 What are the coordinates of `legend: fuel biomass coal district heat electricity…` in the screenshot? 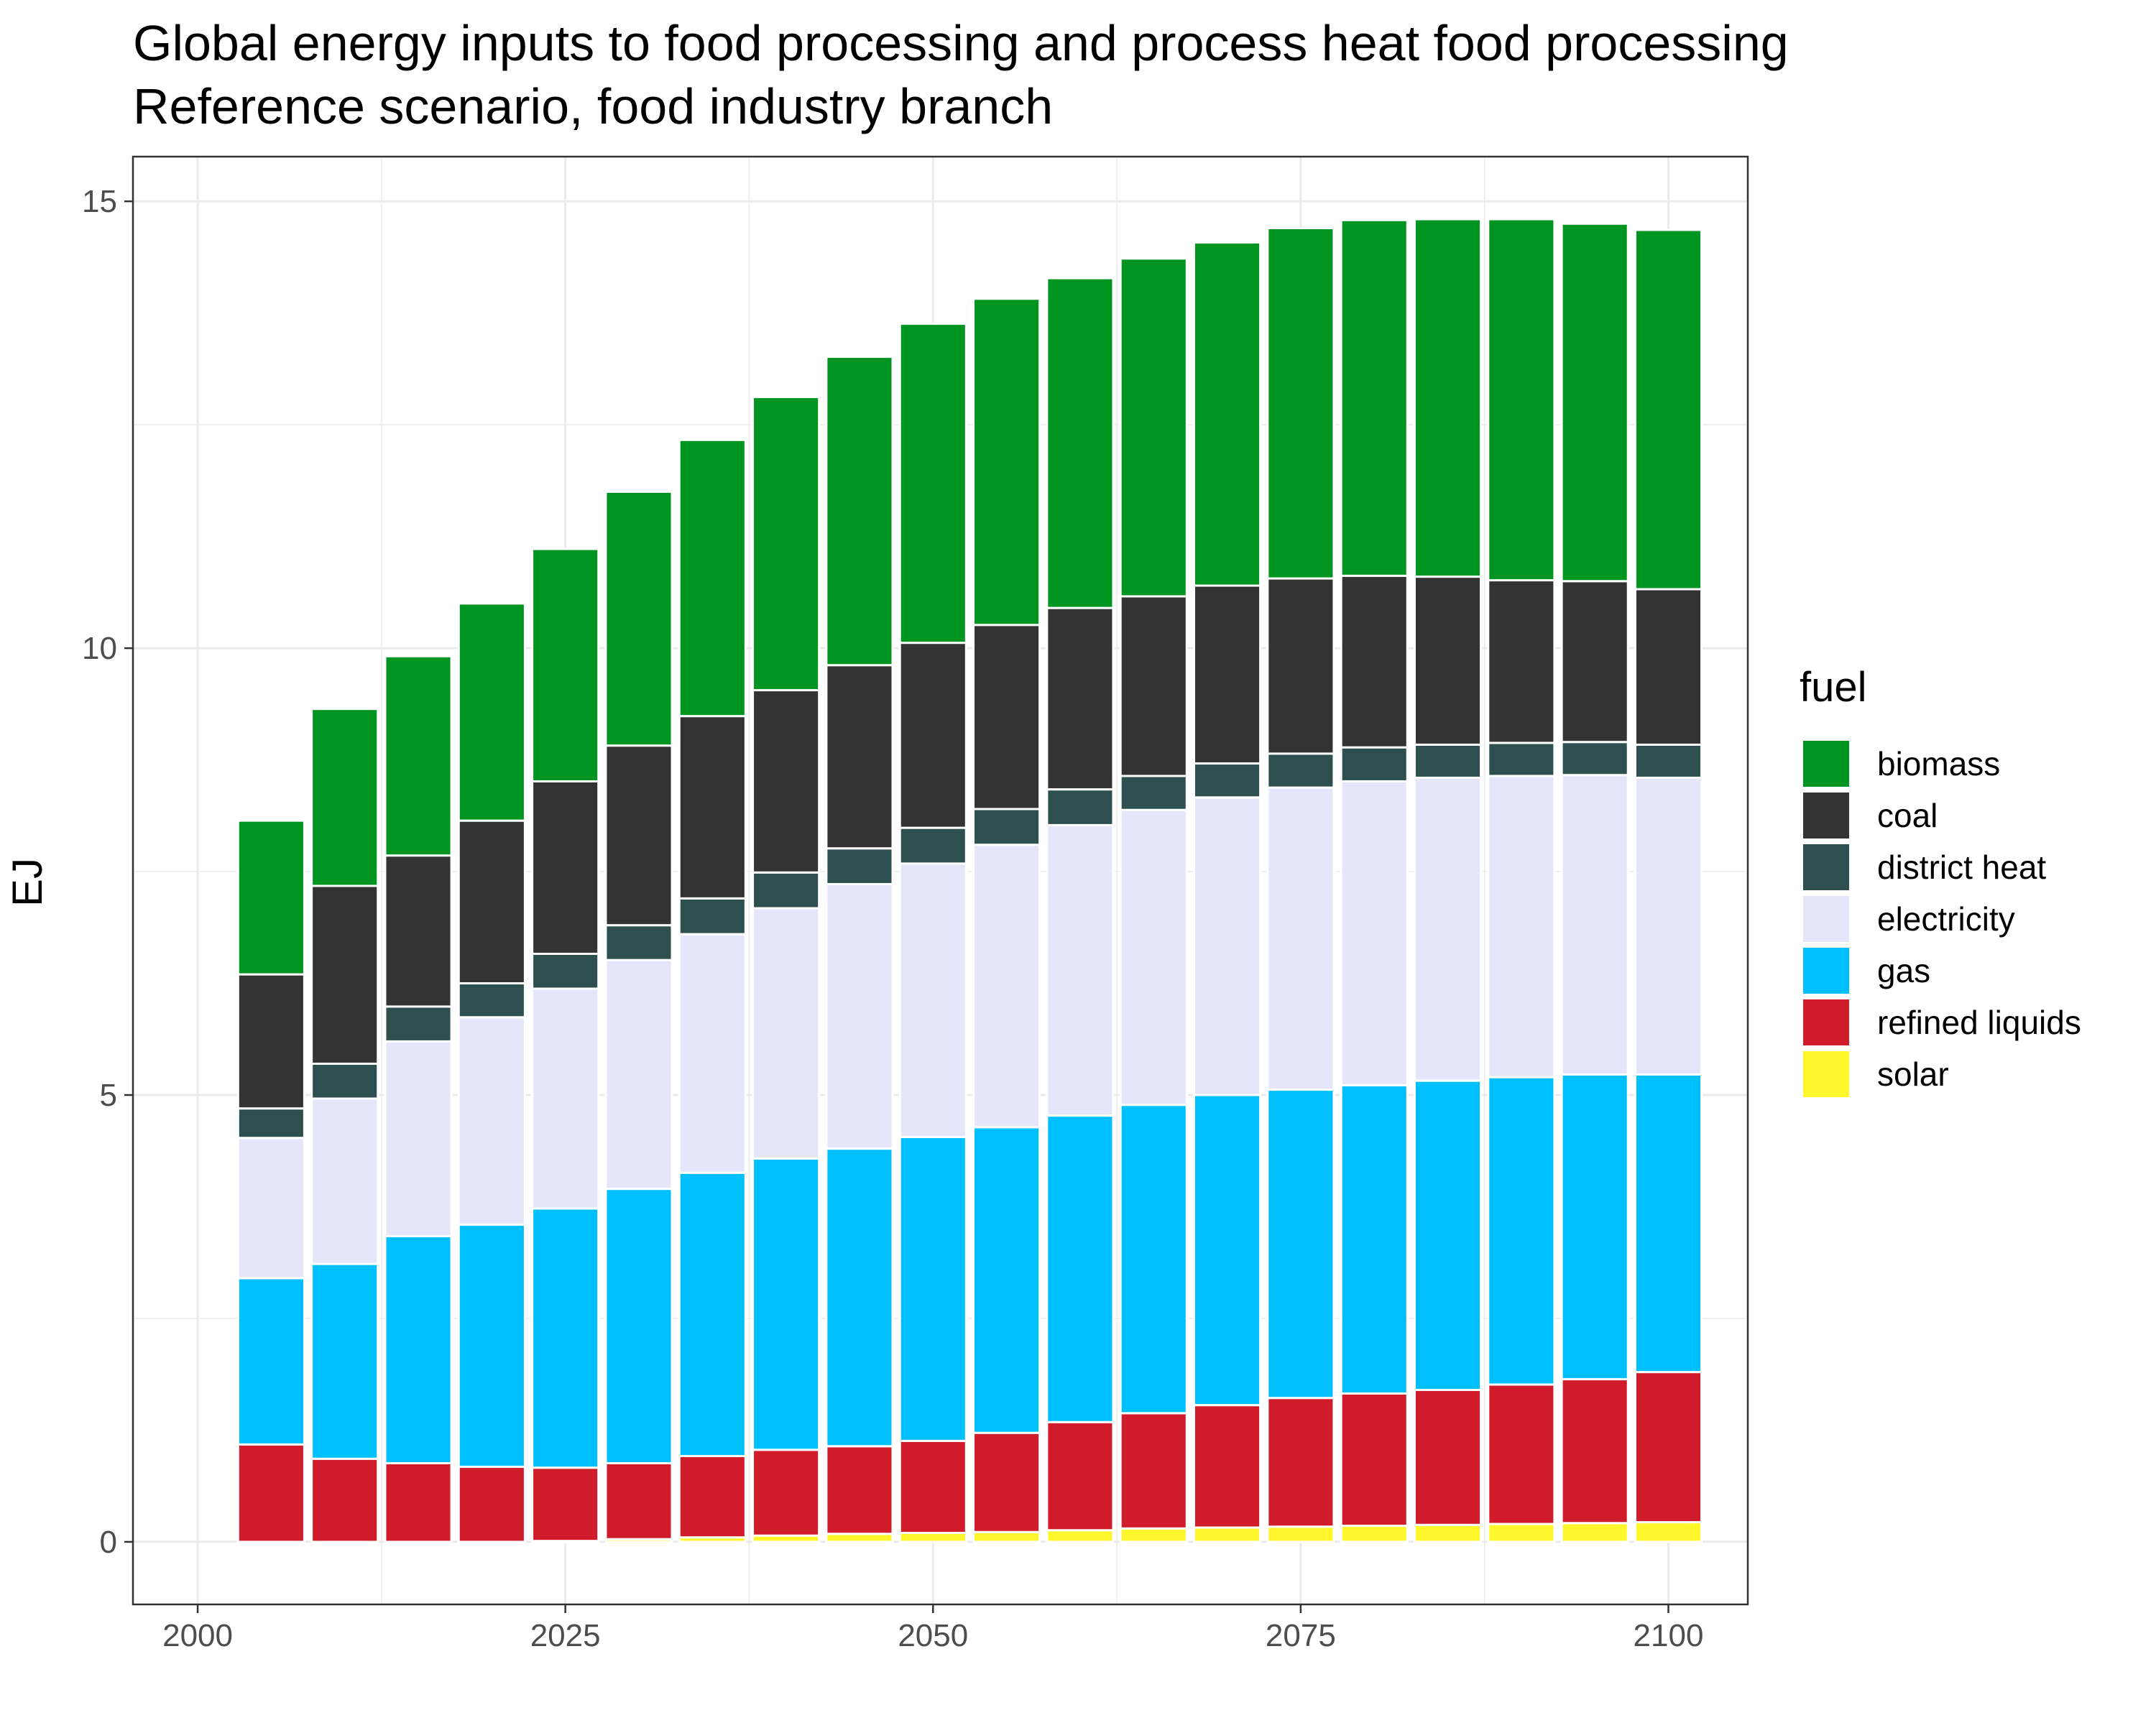 It's located at (1940, 881).